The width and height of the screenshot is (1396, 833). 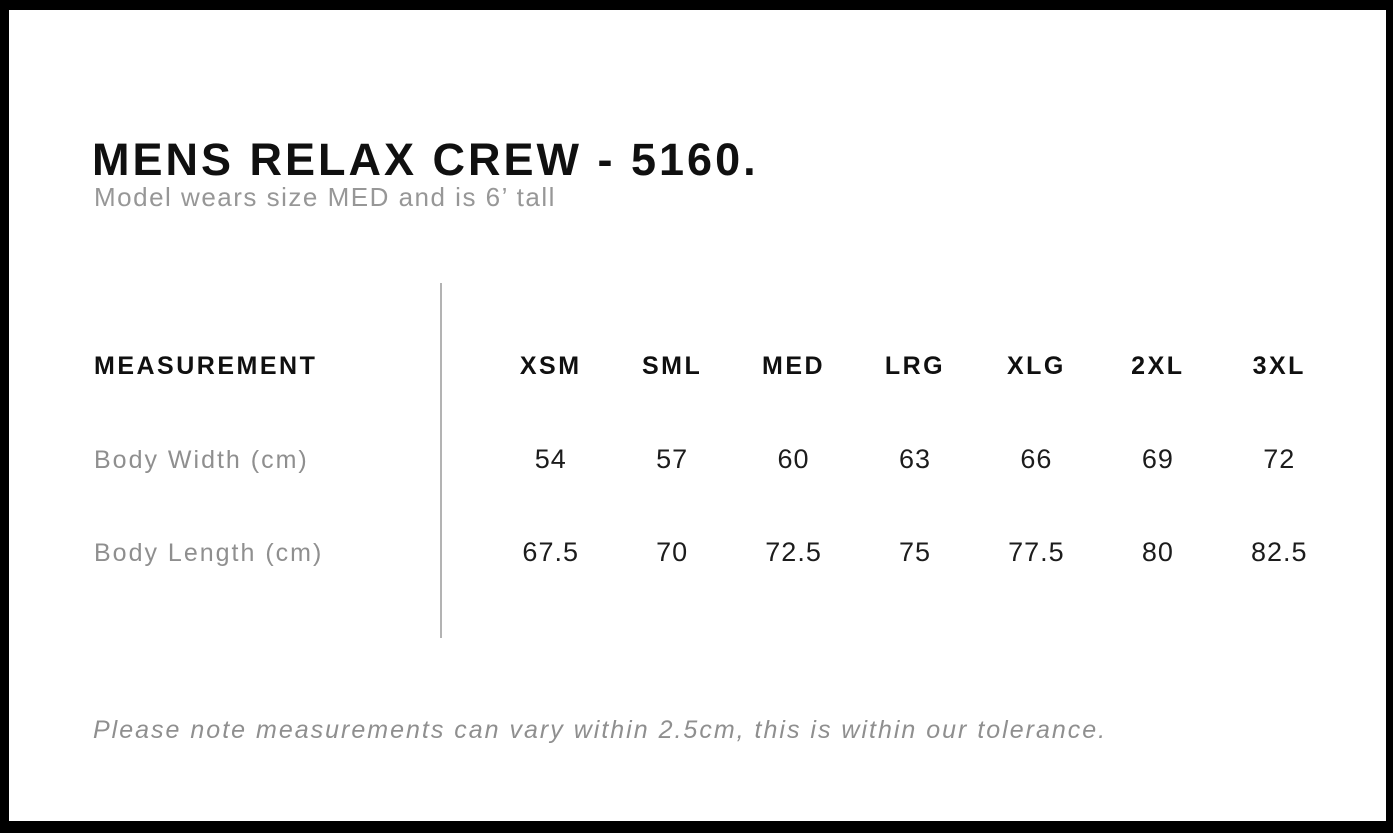 What do you see at coordinates (1157, 459) in the screenshot?
I see `body-width-value-2xl: 69` at bounding box center [1157, 459].